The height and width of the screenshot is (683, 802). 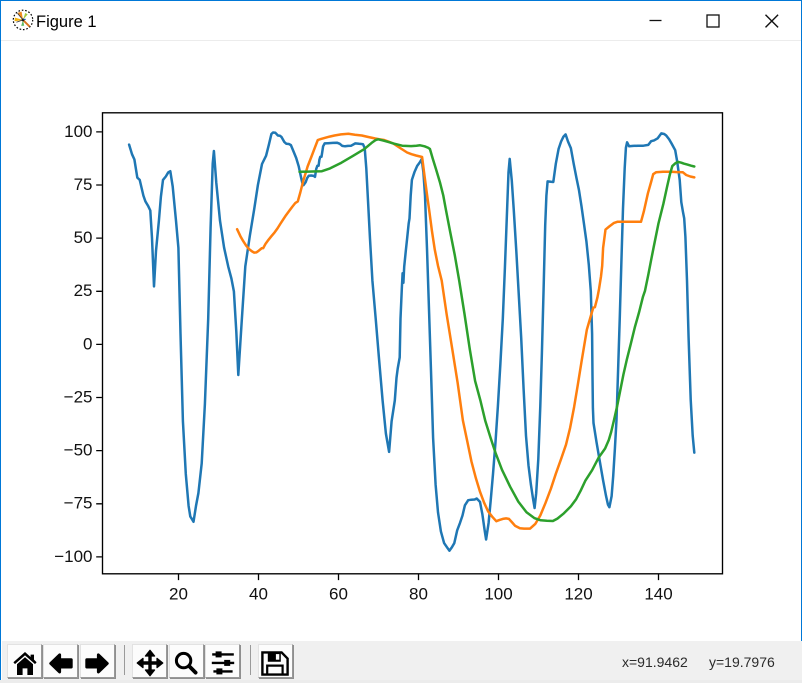 I want to click on svg-text: 75, so click(x=83, y=184).